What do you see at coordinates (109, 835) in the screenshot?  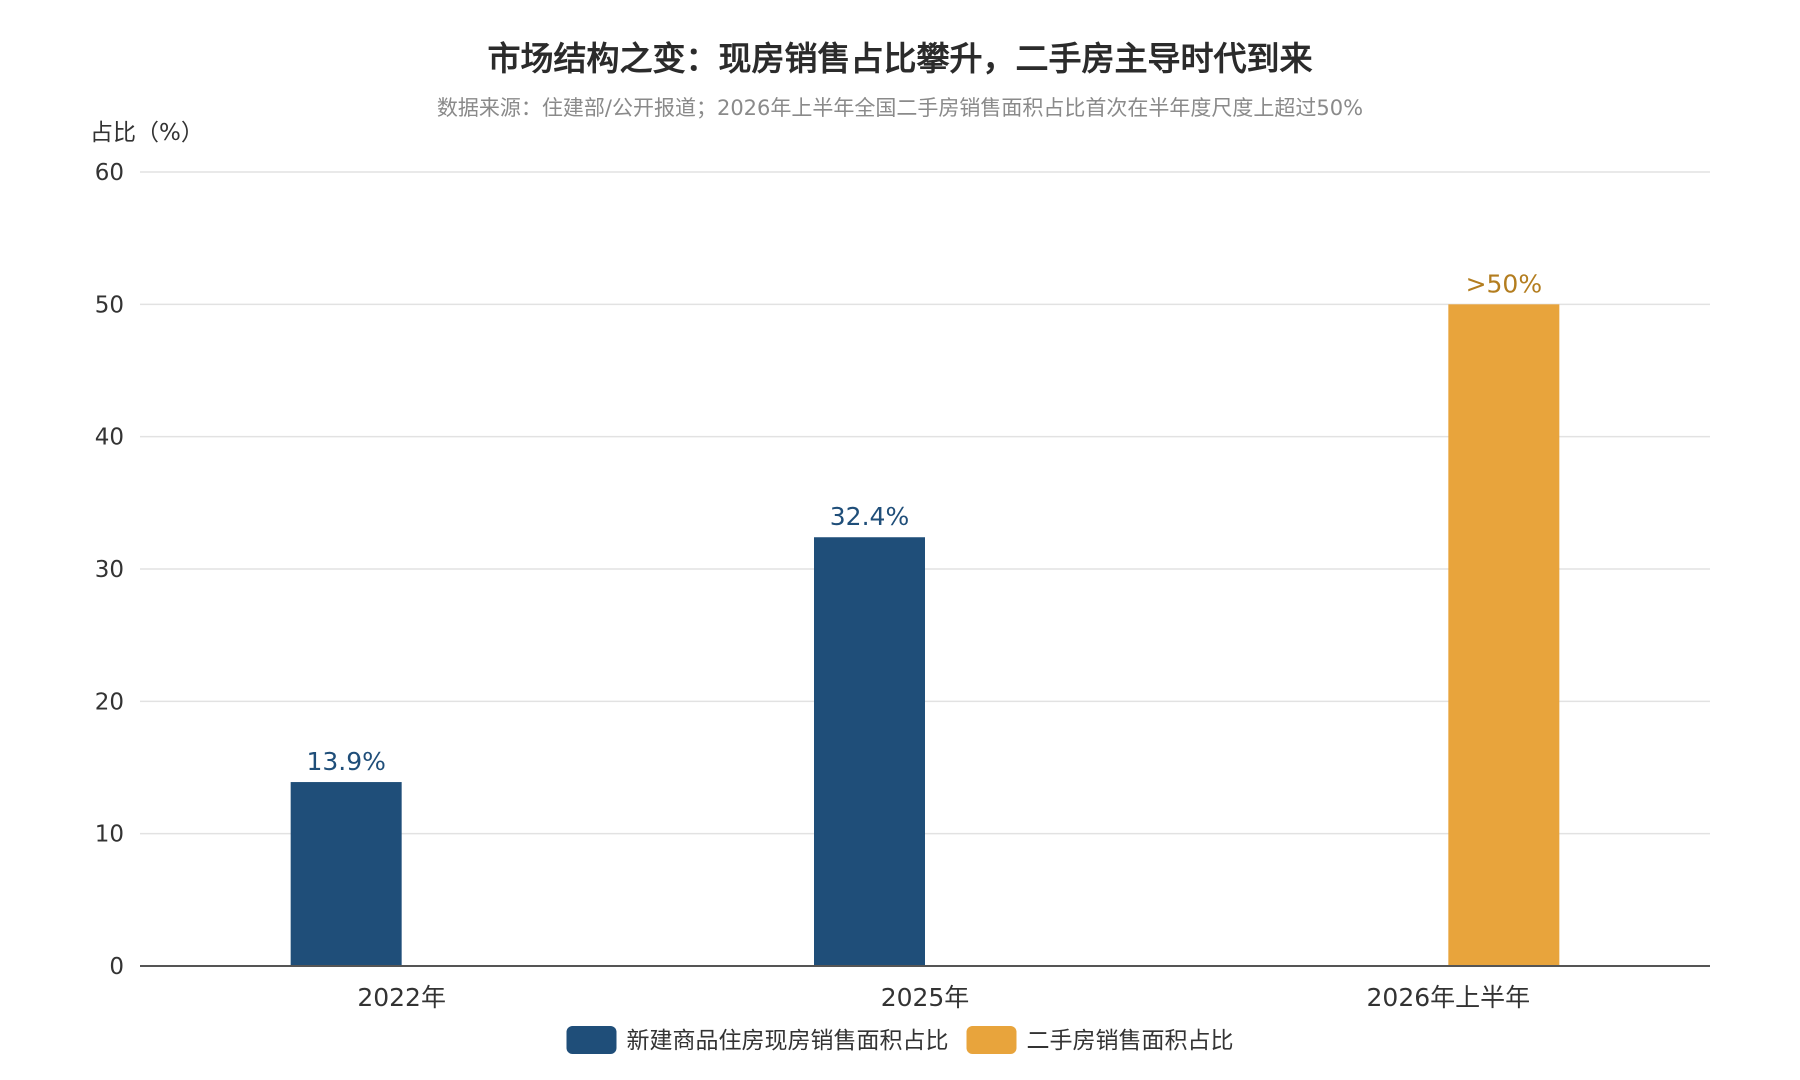 I see `y-tick-label: 10` at bounding box center [109, 835].